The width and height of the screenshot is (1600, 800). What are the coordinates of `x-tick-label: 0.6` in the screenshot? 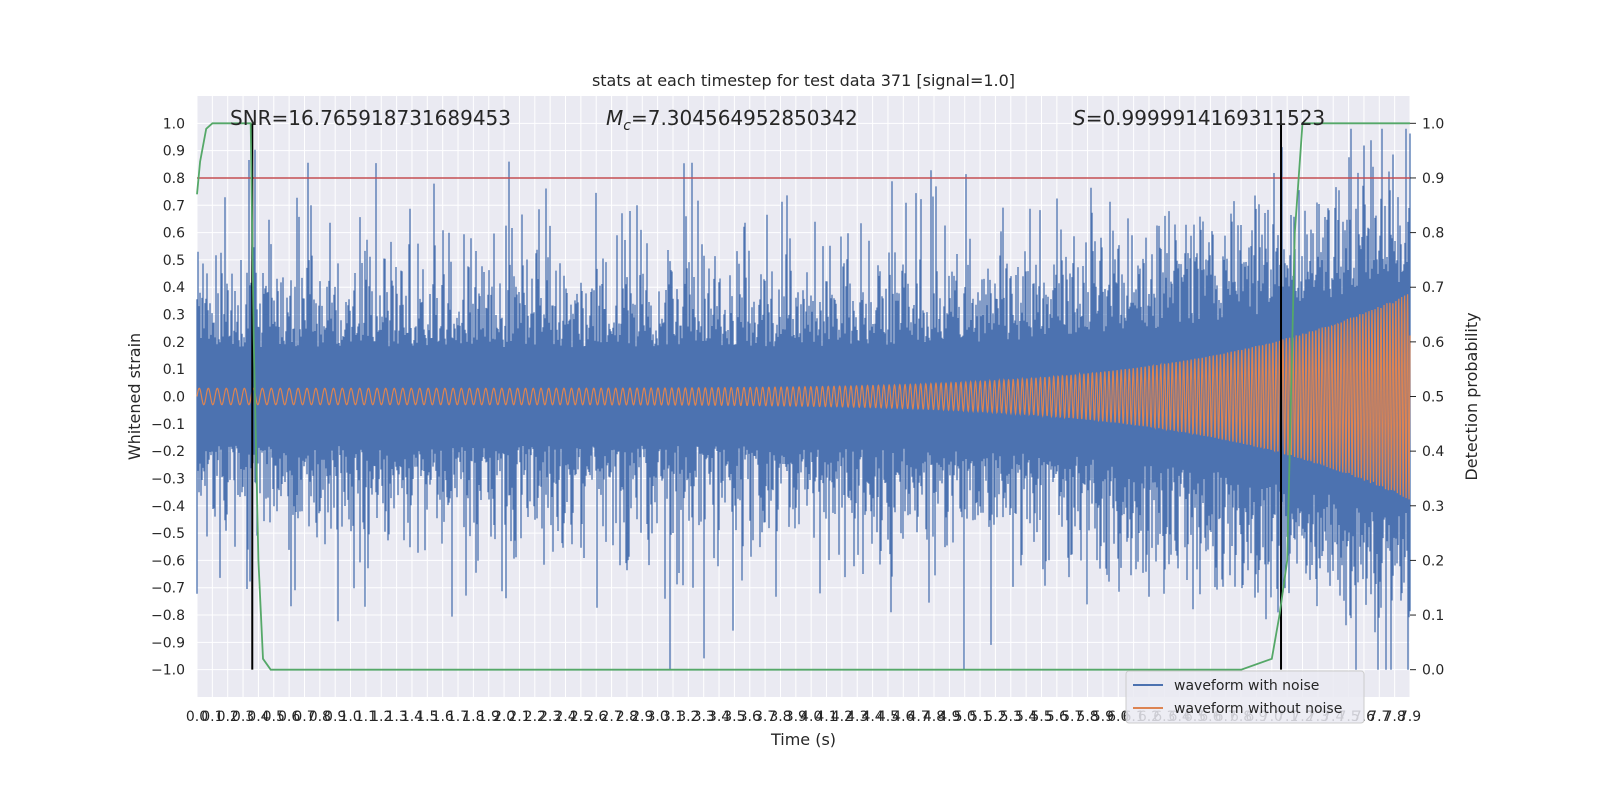 It's located at (289, 717).